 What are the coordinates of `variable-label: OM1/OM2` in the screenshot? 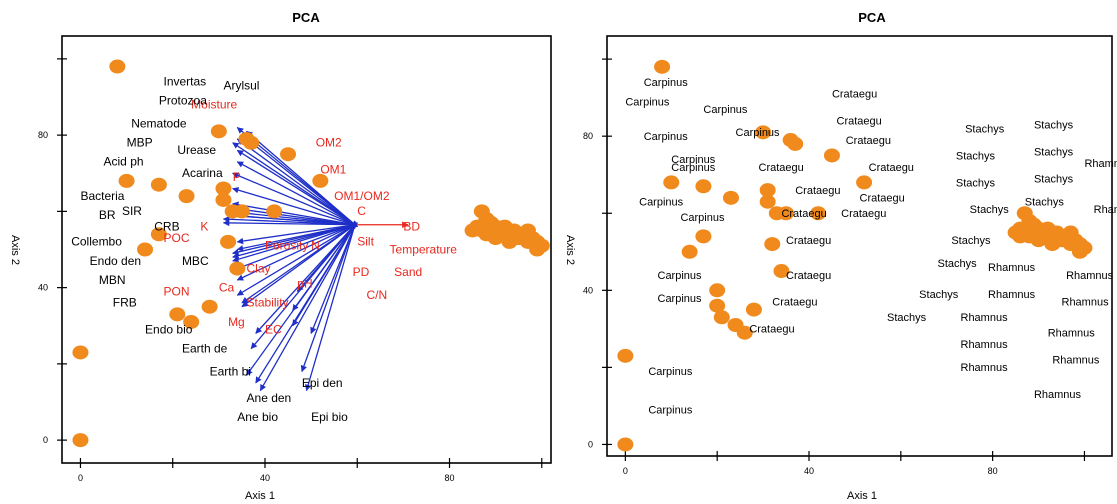 It's located at (362, 196).